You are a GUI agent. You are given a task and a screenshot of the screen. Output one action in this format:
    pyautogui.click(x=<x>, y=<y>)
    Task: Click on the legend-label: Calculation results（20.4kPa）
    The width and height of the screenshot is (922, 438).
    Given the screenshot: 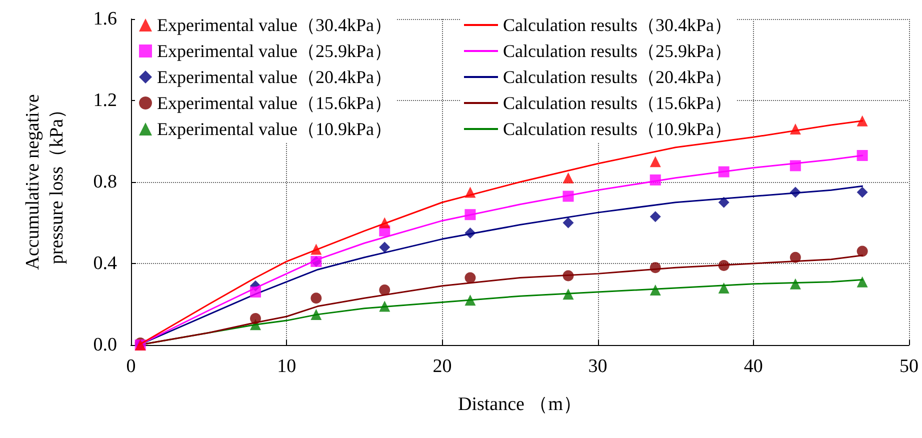 What is the action you would take?
    pyautogui.click(x=617, y=77)
    